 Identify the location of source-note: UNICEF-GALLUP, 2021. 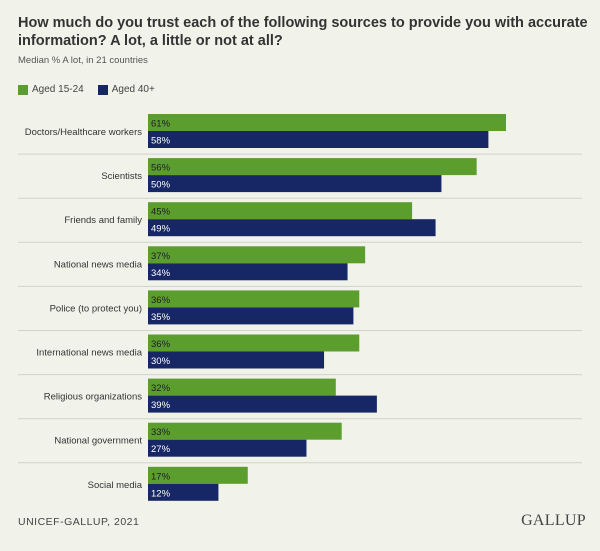
(79, 522).